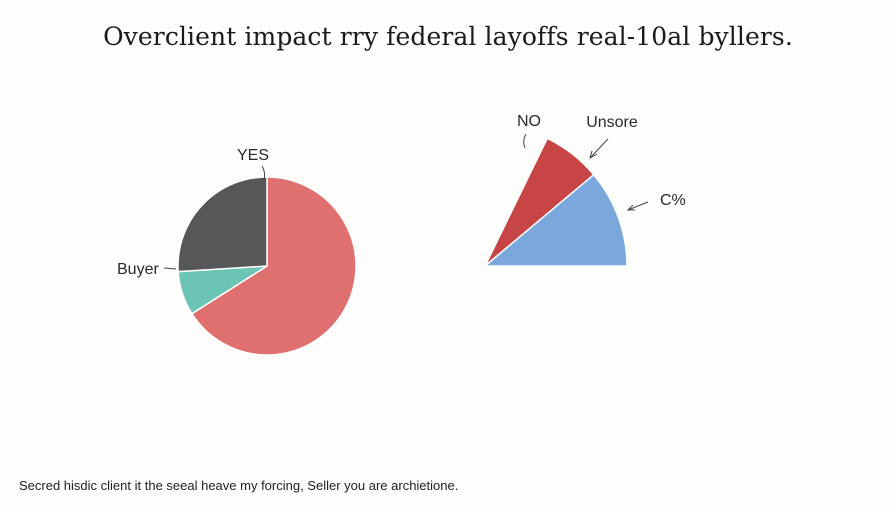  What do you see at coordinates (263, 173) in the screenshot?
I see `leader-line-yes` at bounding box center [263, 173].